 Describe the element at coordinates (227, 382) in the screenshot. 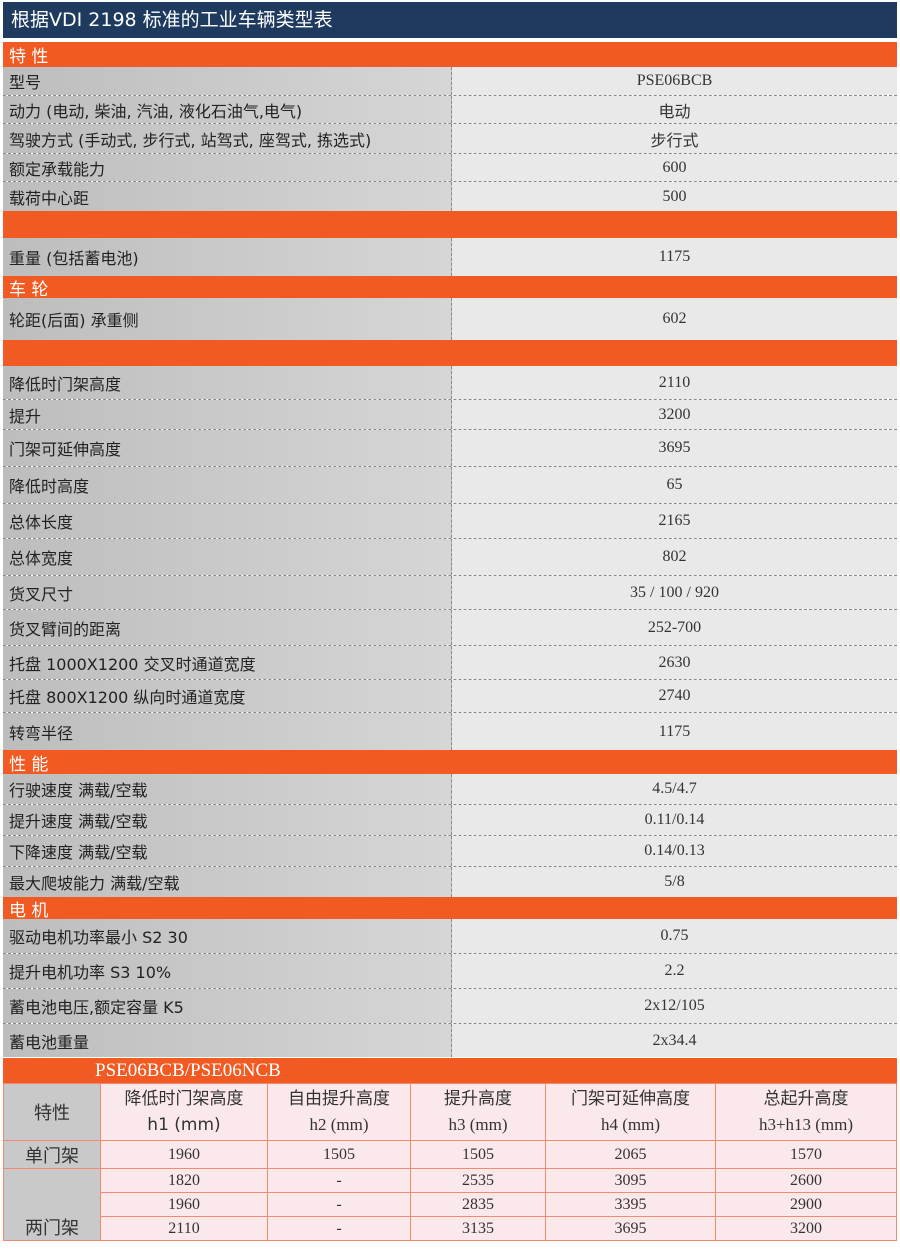

I see `spec-label: 降低时门架高度` at that location.